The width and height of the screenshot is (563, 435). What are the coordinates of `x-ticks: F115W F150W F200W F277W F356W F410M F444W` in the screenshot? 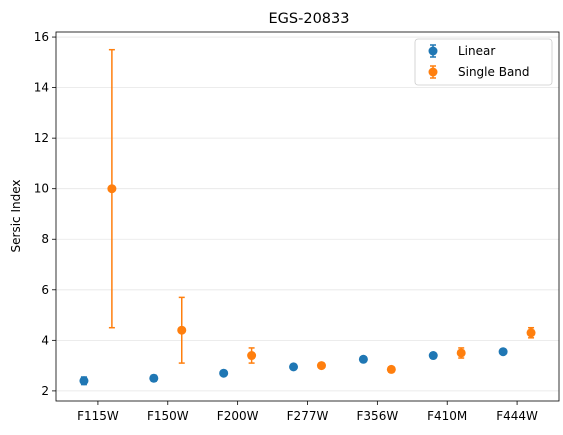 It's located at (307, 412).